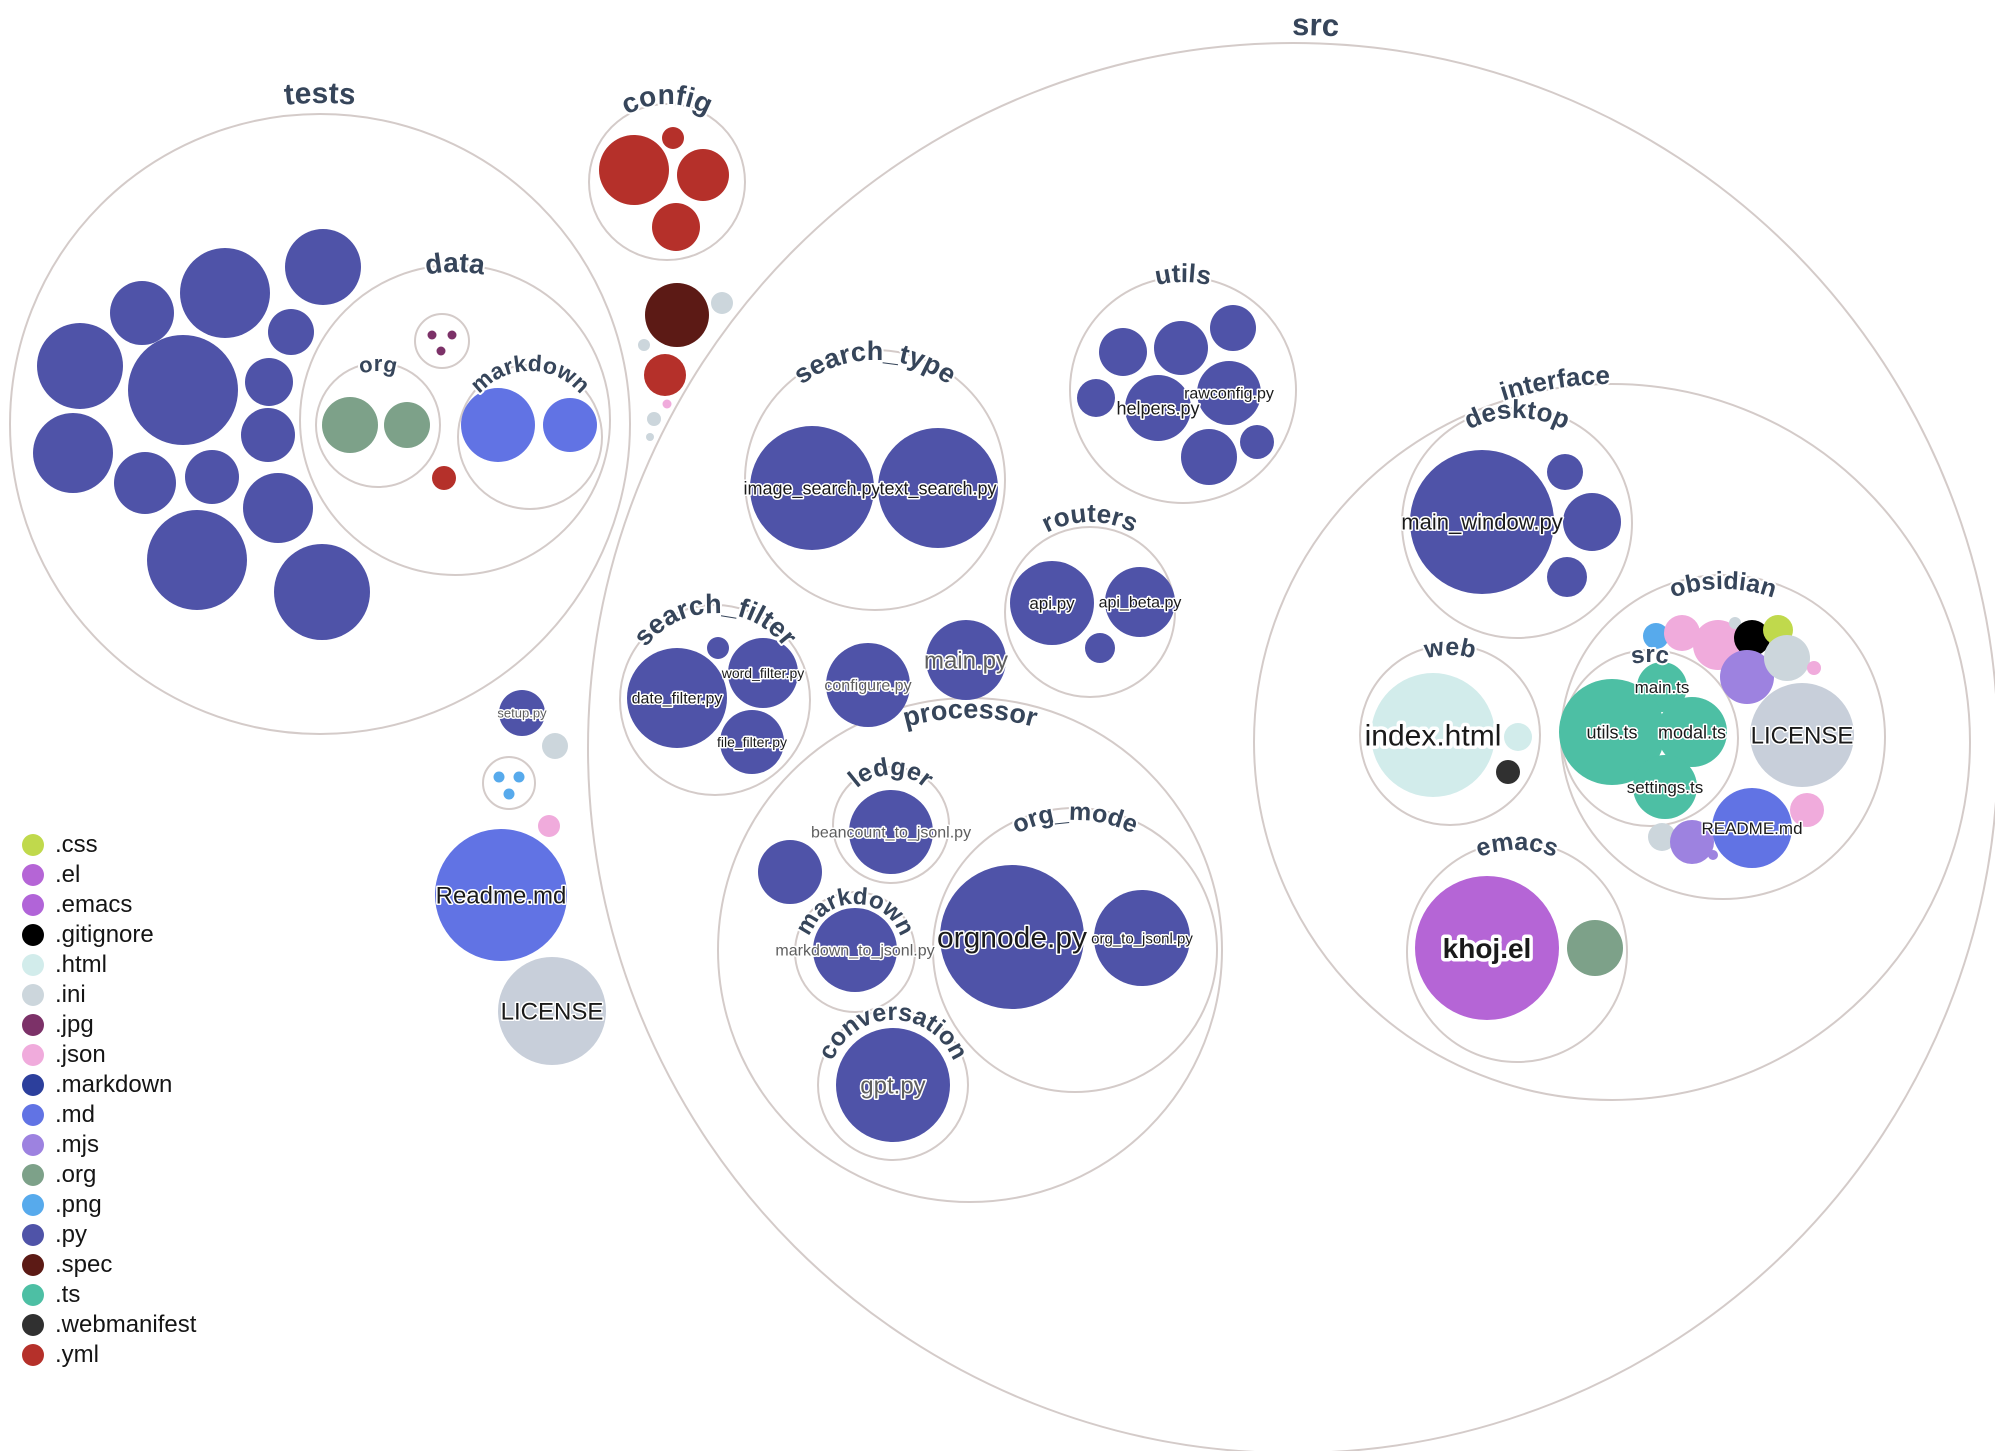 The height and width of the screenshot is (1451, 1995). What do you see at coordinates (501, 895) in the screenshot?
I see `file-circle-Readme.md` at bounding box center [501, 895].